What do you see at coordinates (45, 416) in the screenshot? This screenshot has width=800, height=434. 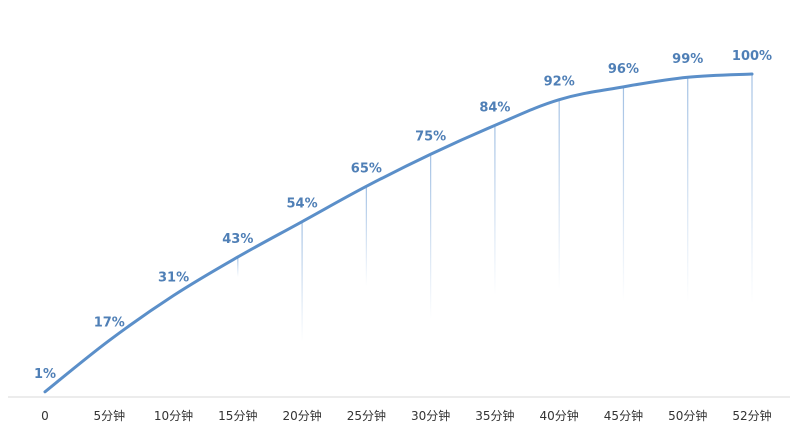 I see `x-tick-label: 0` at bounding box center [45, 416].